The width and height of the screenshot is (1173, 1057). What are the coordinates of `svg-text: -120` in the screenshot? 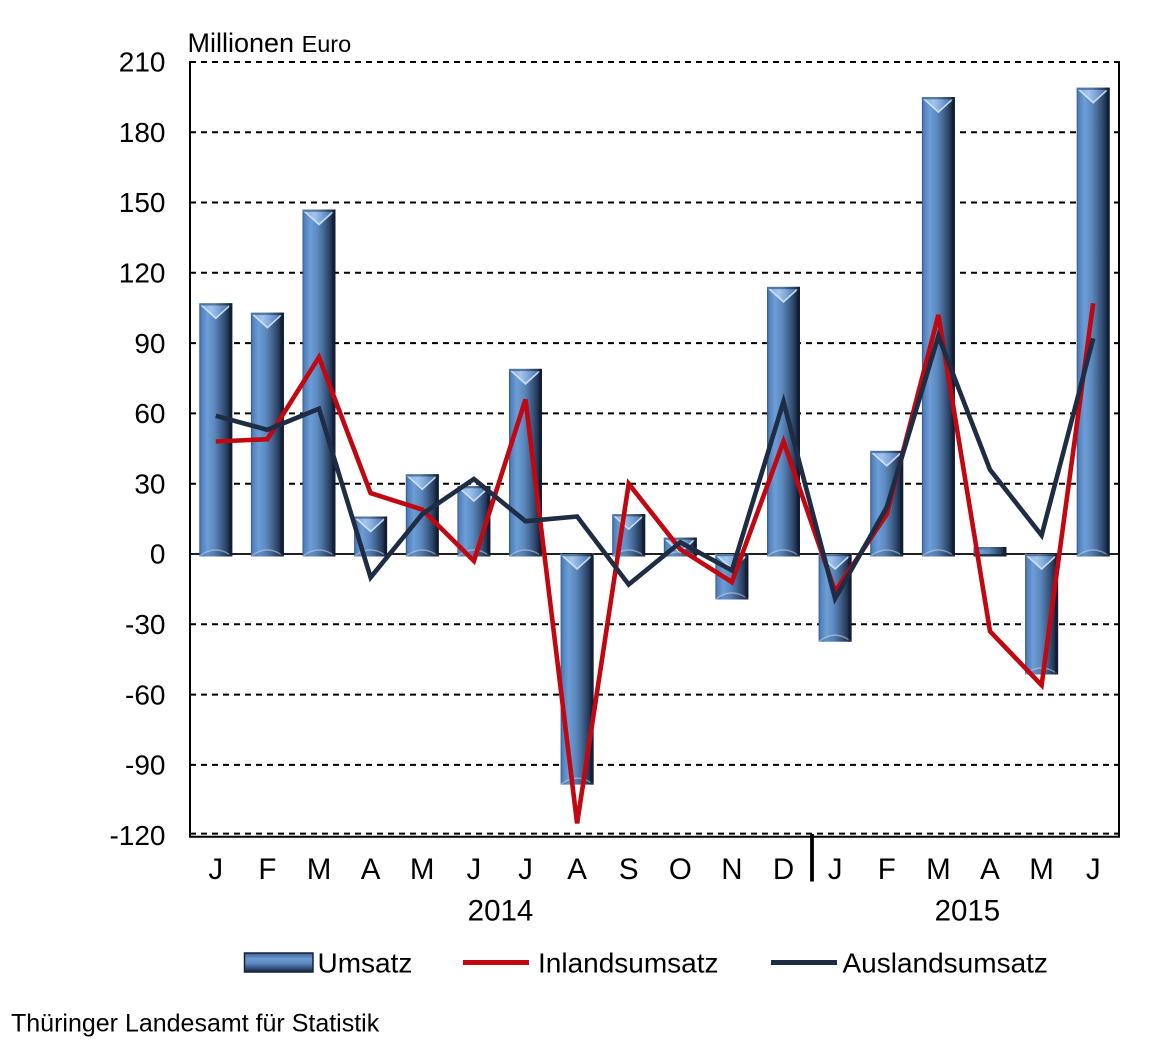 It's located at (137, 835).